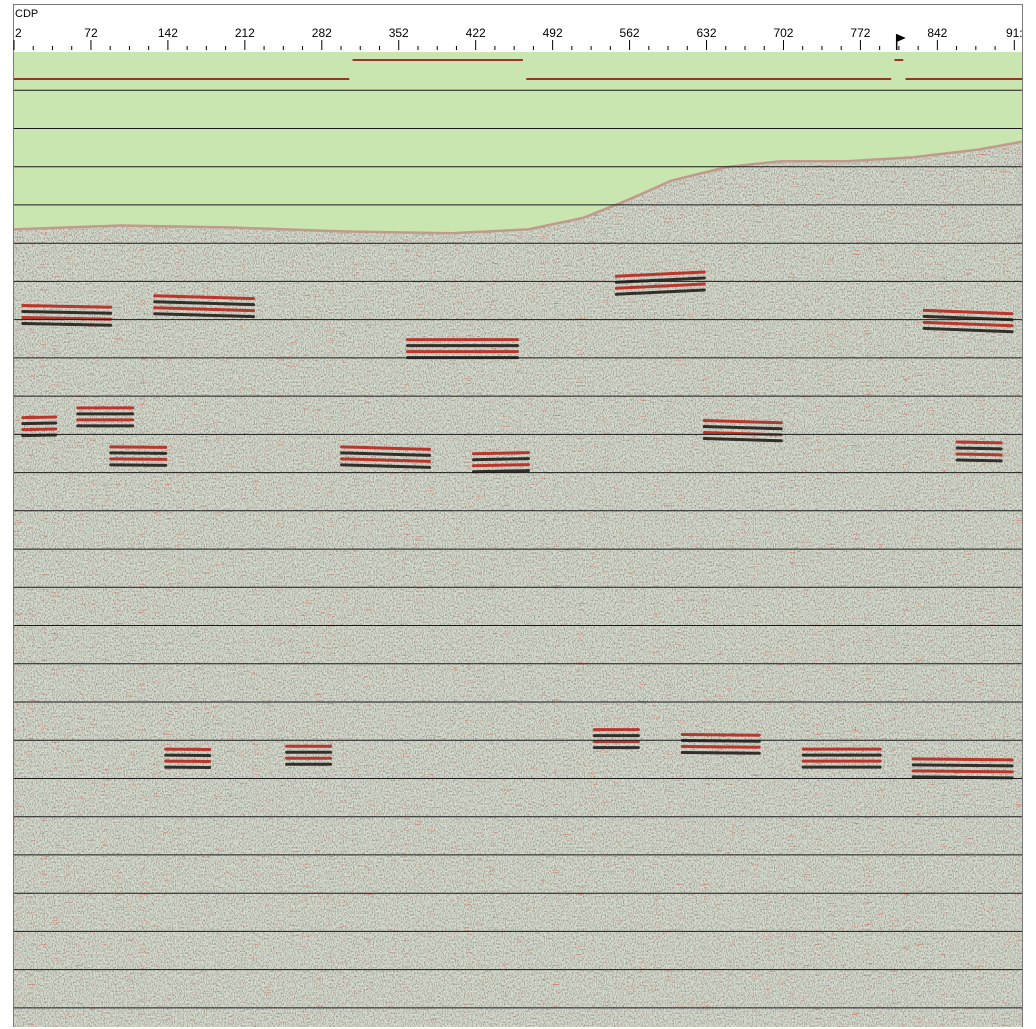 The height and width of the screenshot is (1029, 1036). I want to click on x-tick-label: 352, so click(399, 33).